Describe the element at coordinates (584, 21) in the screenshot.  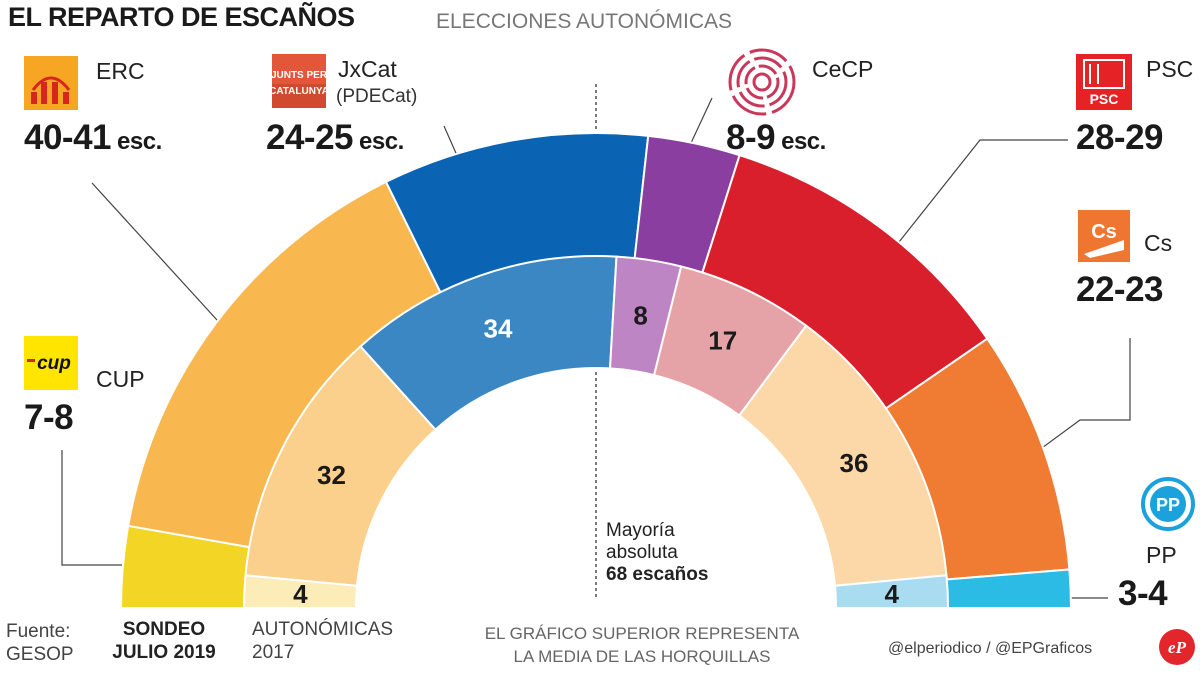
I see `page-subtitle: ELECCIONES AUTONÓMICAS` at that location.